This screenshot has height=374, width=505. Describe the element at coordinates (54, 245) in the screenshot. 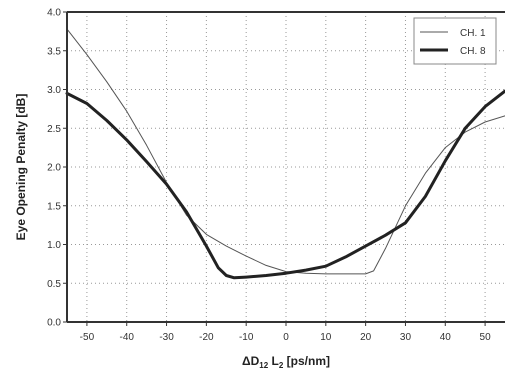

I see `y-tick-label: 1.0` at that location.